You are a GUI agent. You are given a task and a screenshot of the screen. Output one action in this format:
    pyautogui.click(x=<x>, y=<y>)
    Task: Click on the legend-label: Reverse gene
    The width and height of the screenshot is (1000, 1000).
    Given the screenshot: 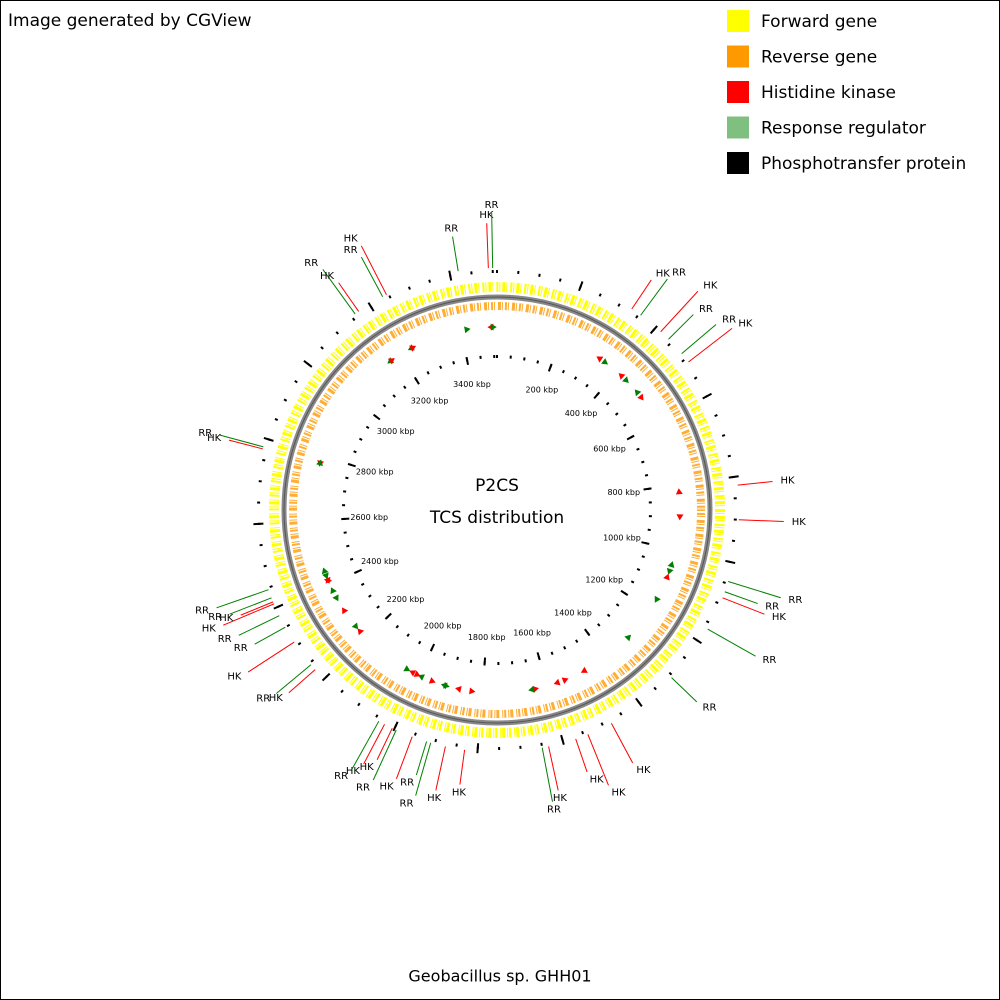 What is the action you would take?
    pyautogui.click(x=819, y=58)
    